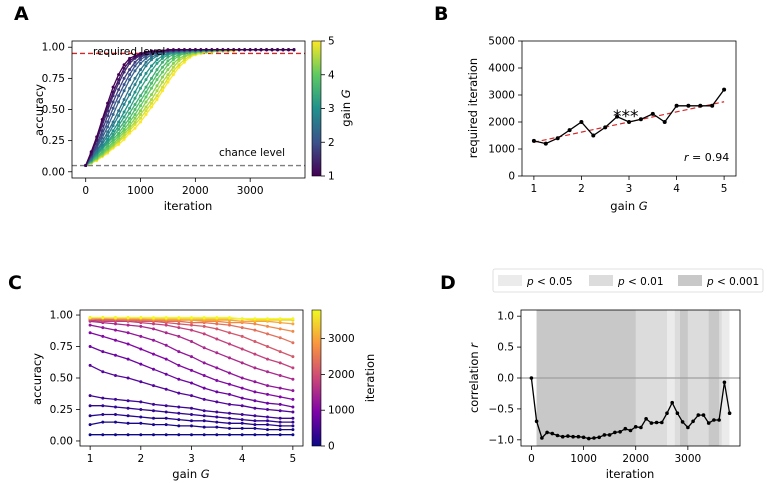  What do you see at coordinates (501, 96) in the screenshot?
I see `panel-b-y-tick-label: 3000` at bounding box center [501, 96].